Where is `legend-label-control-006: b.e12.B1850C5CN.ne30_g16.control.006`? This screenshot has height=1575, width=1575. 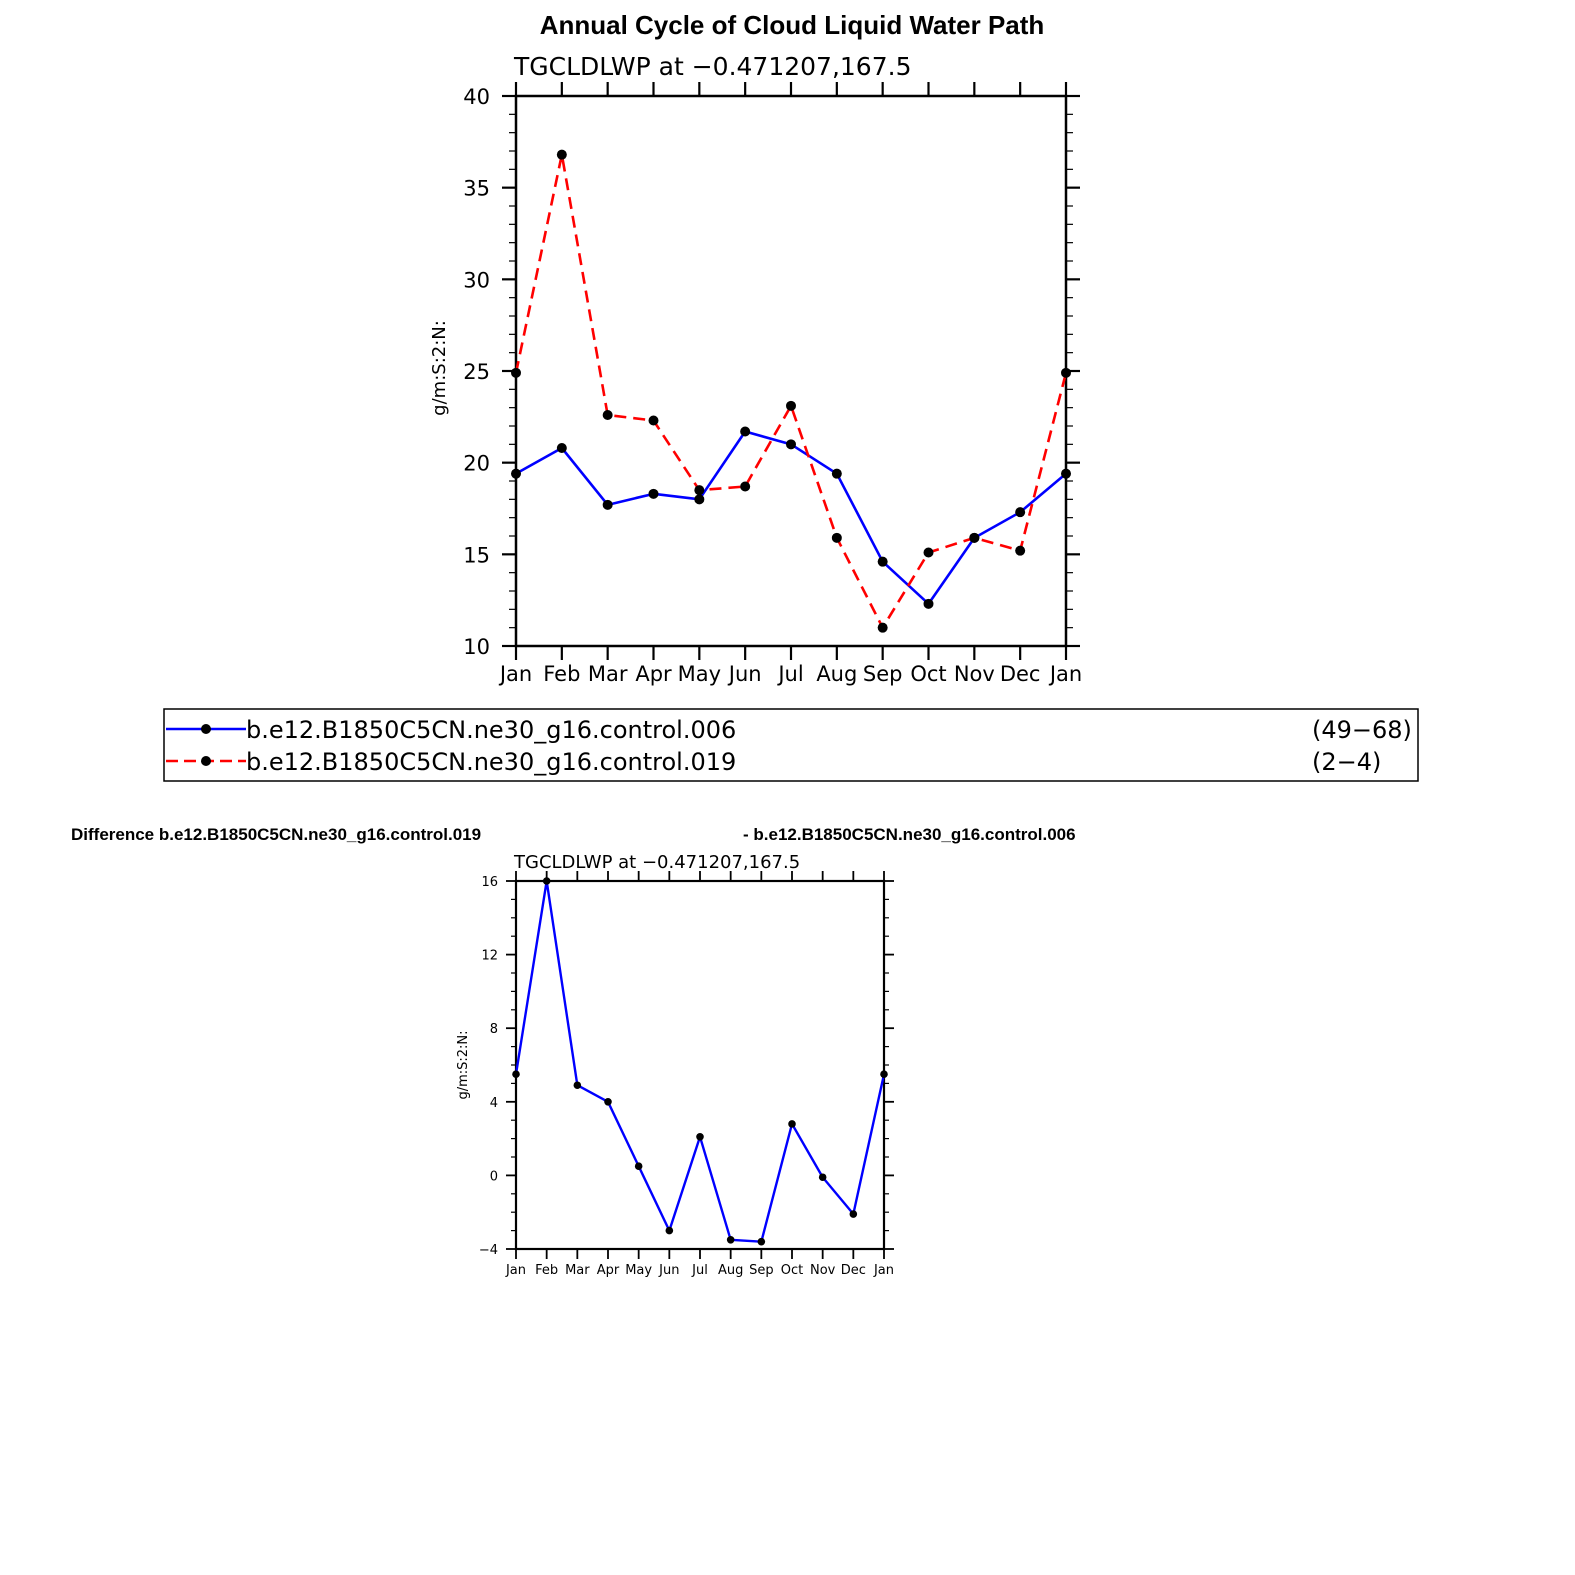
legend-label-control-006: b.e12.B1850C5CN.ne30_g16.control.006 is located at coordinates (491, 730).